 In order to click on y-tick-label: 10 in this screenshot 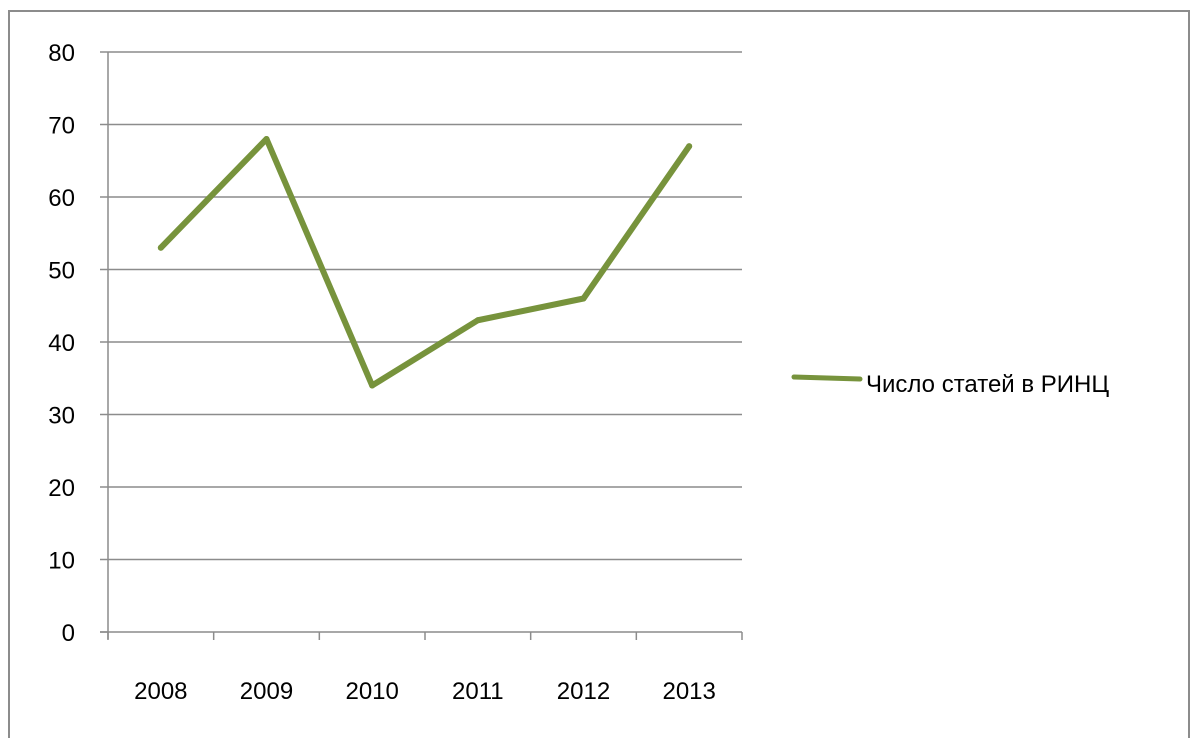, I will do `click(61, 561)`.